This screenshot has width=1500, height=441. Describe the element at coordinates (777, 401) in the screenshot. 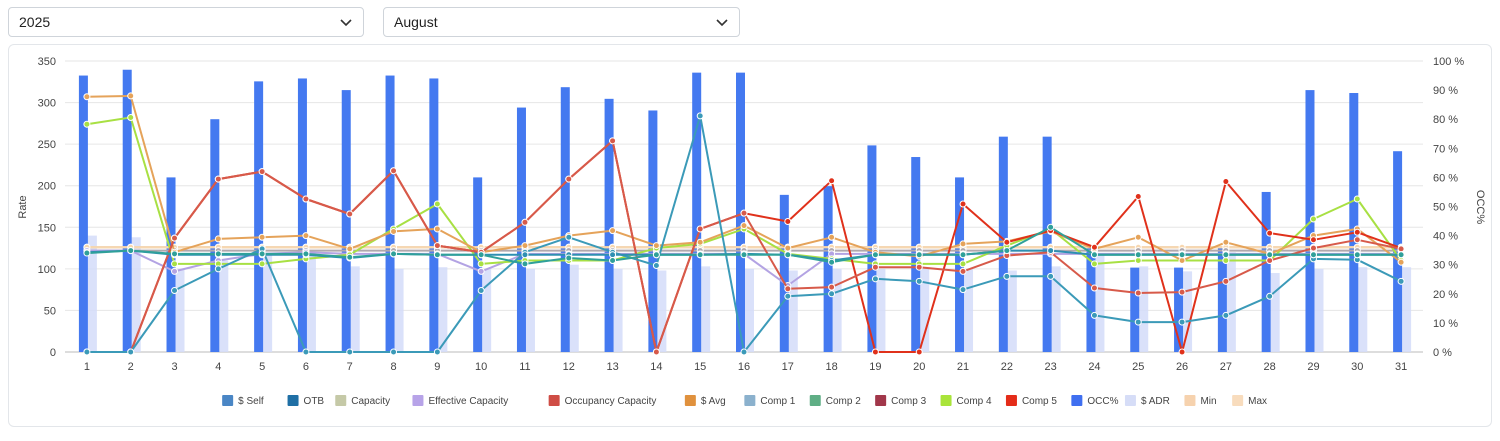

I see `legend-label: Comp 1` at that location.